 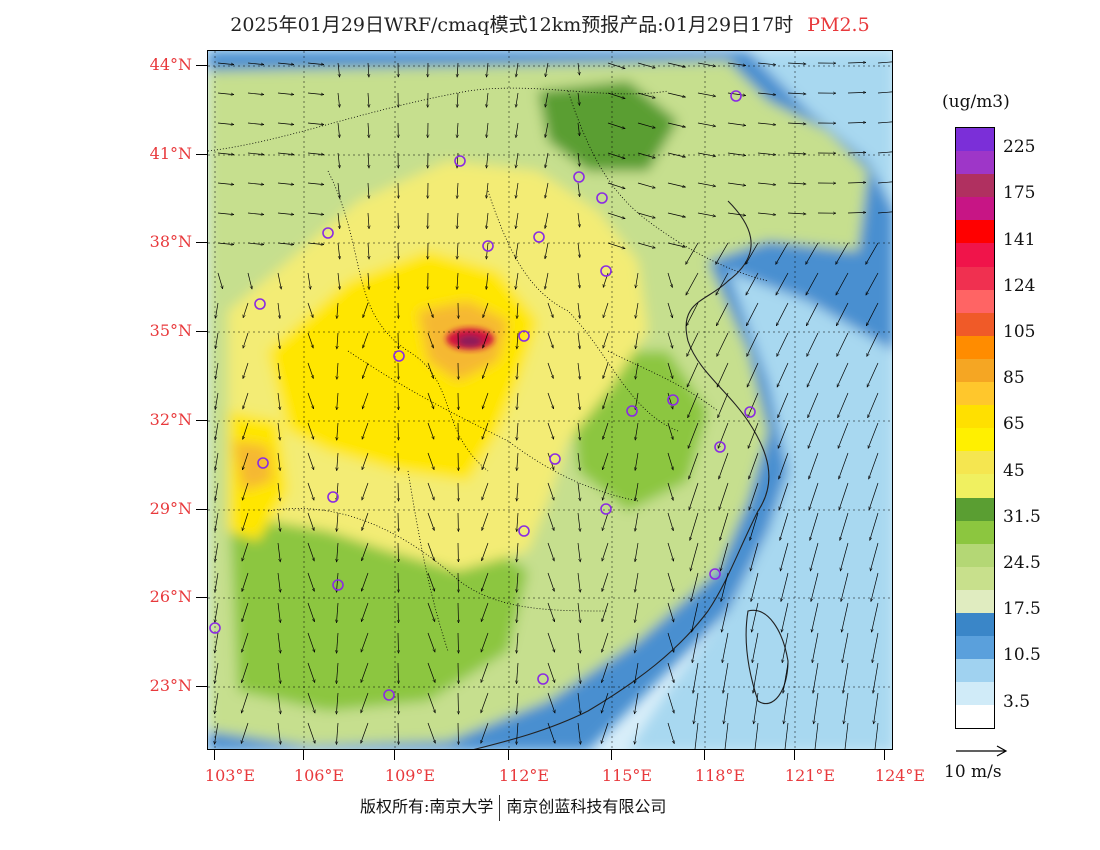 What do you see at coordinates (973, 772) in the screenshot?
I see `wind-reference-label: 10 m/s` at bounding box center [973, 772].